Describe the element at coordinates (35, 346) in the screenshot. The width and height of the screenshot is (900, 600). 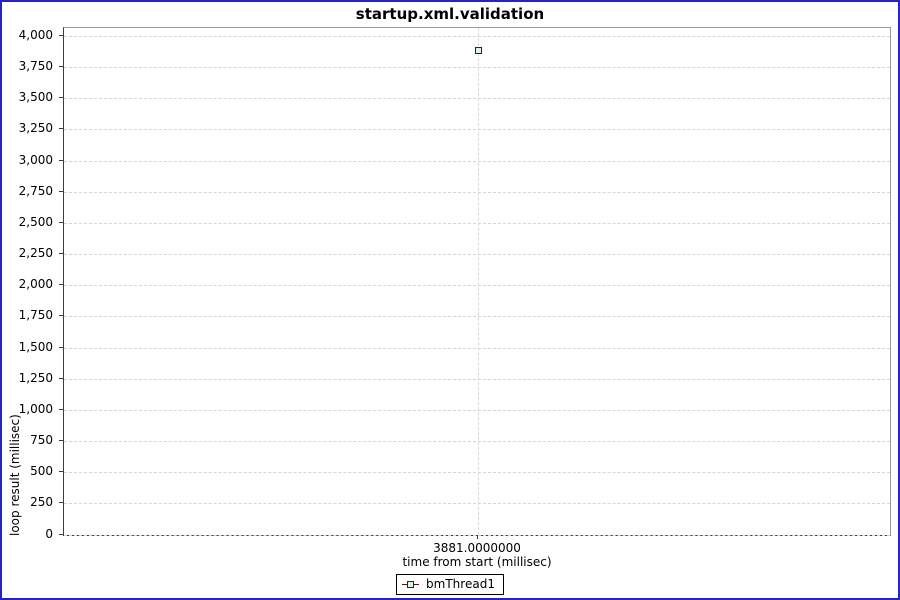
I see `y-tick-label: 1,500` at that location.